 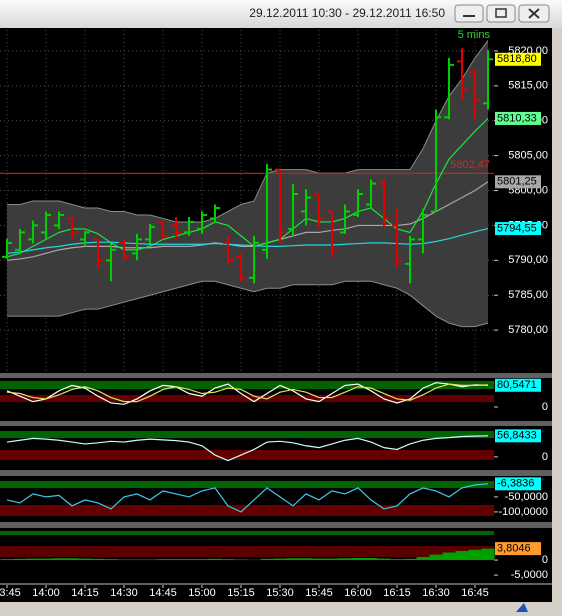 I want to click on x-tick-label: 14:00, so click(x=46, y=593).